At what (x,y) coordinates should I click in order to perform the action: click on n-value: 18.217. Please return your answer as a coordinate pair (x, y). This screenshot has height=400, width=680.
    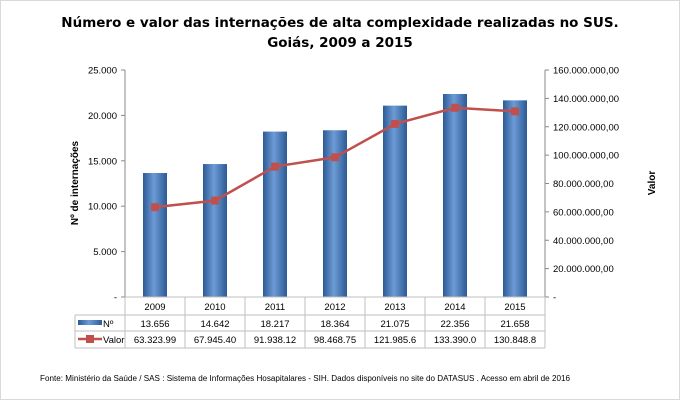
    Looking at the image, I should click on (274, 324).